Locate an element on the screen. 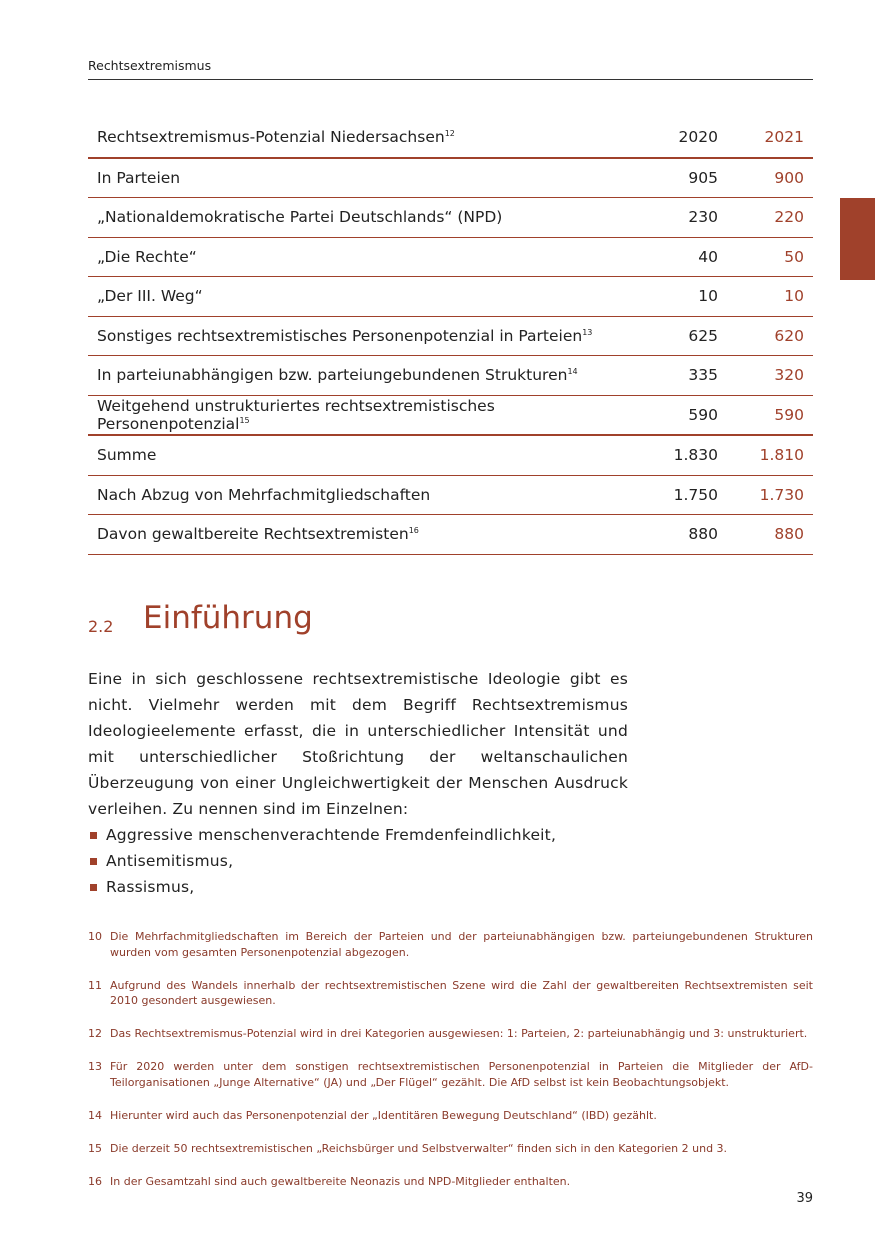 The image size is (875, 1241). footnote-number: 16 is located at coordinates (95, 1181).